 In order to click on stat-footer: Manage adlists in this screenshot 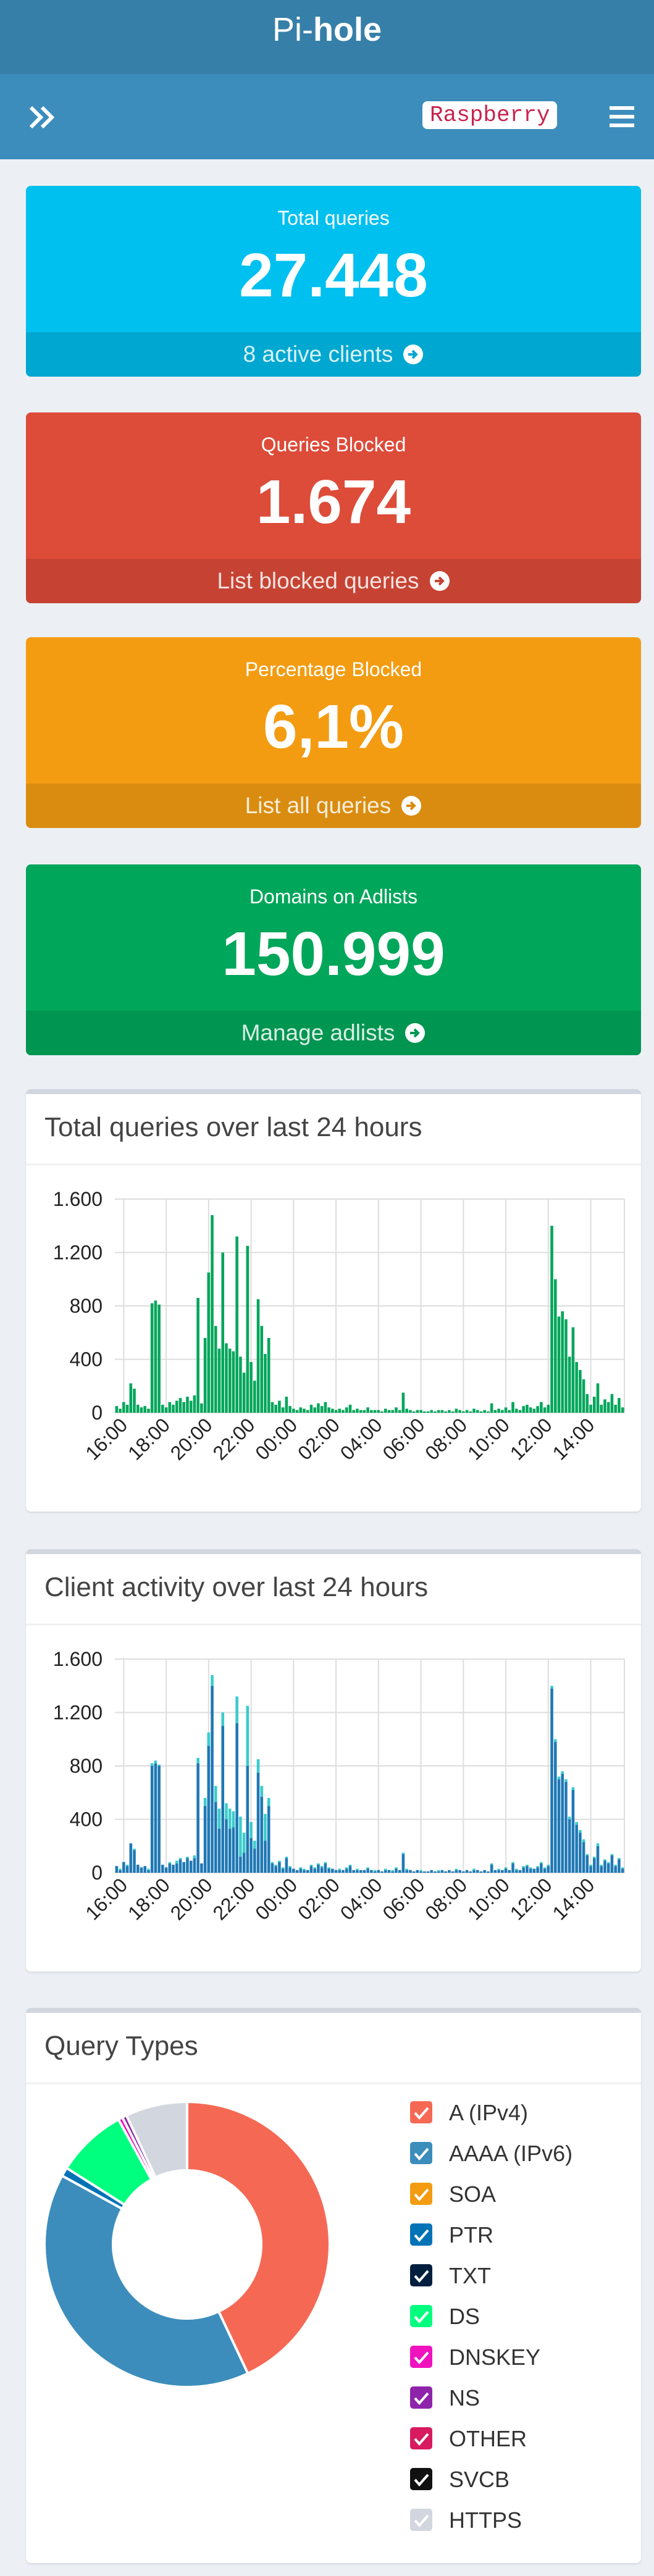, I will do `click(333, 1033)`.